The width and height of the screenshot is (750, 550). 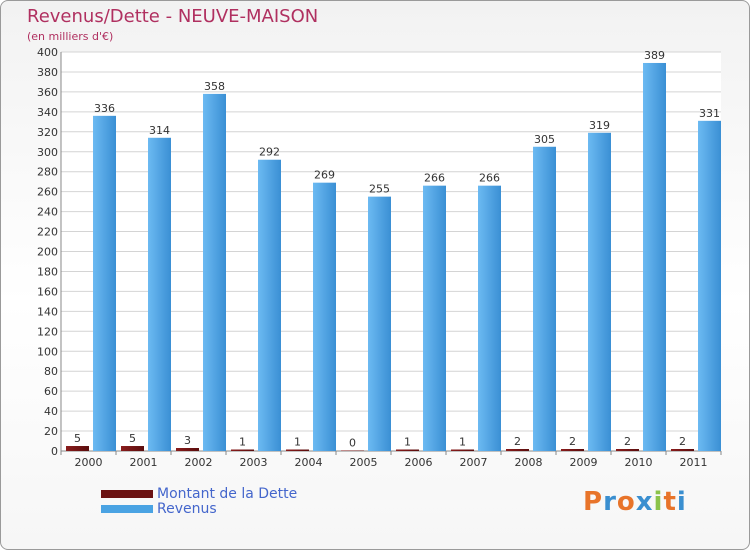 I want to click on y-tick-label: 260, so click(x=47, y=192).